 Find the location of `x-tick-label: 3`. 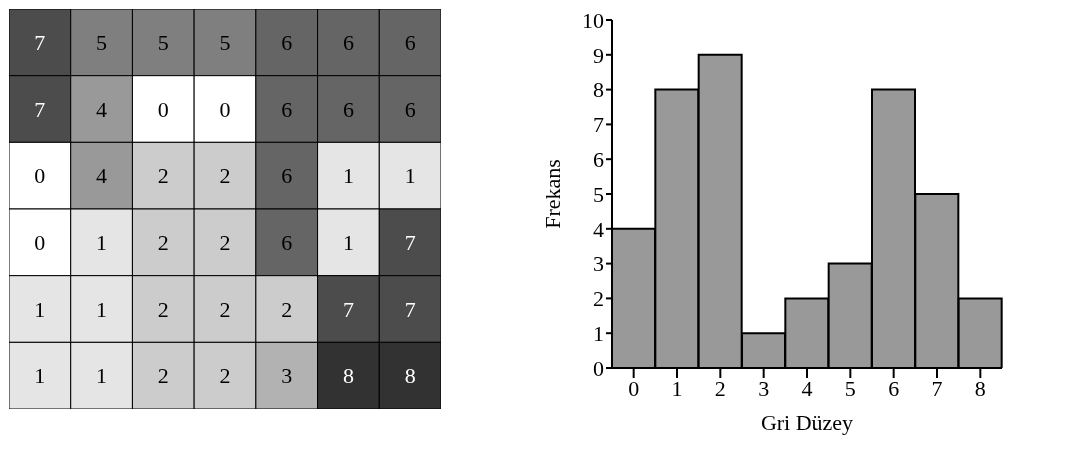

x-tick-label: 3 is located at coordinates (764, 388).